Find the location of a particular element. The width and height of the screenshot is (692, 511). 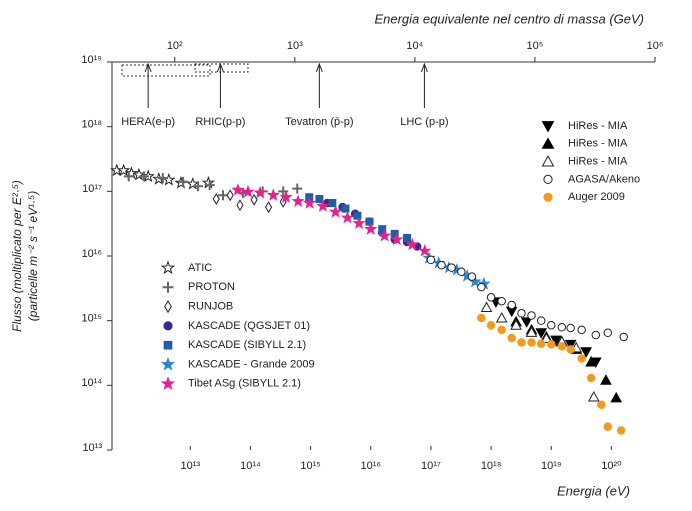

x-tick-label: 10²⁰ is located at coordinates (611, 466).